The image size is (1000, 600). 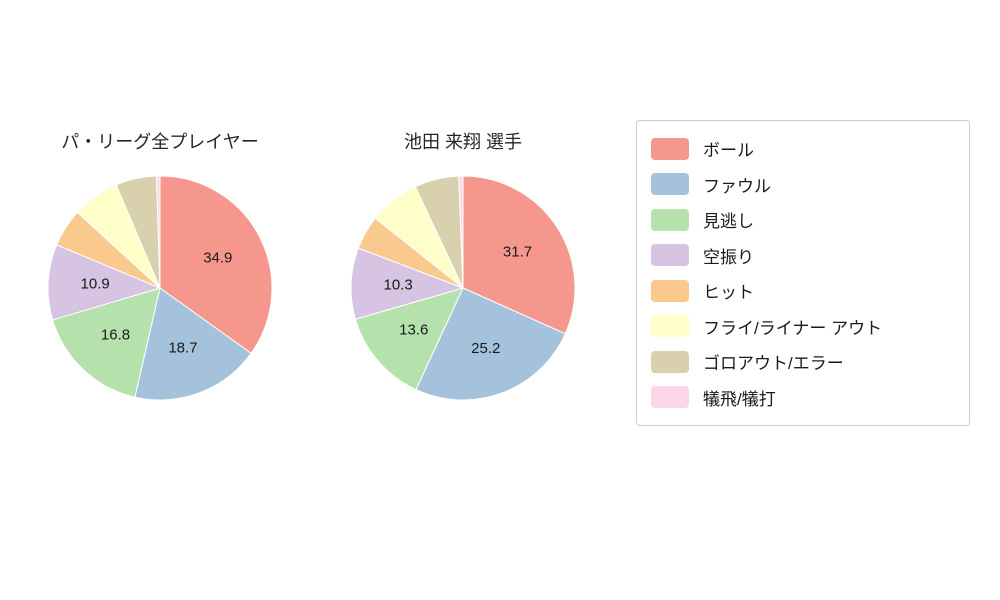 What do you see at coordinates (728, 257) in the screenshot?
I see `legend-label: 空振り` at bounding box center [728, 257].